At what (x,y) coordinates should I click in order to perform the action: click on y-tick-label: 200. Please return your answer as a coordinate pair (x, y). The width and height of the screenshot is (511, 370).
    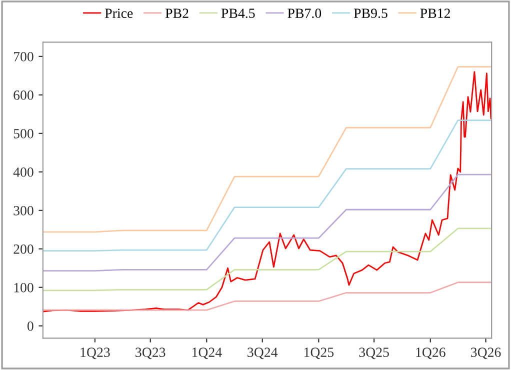
    Looking at the image, I should click on (24, 249).